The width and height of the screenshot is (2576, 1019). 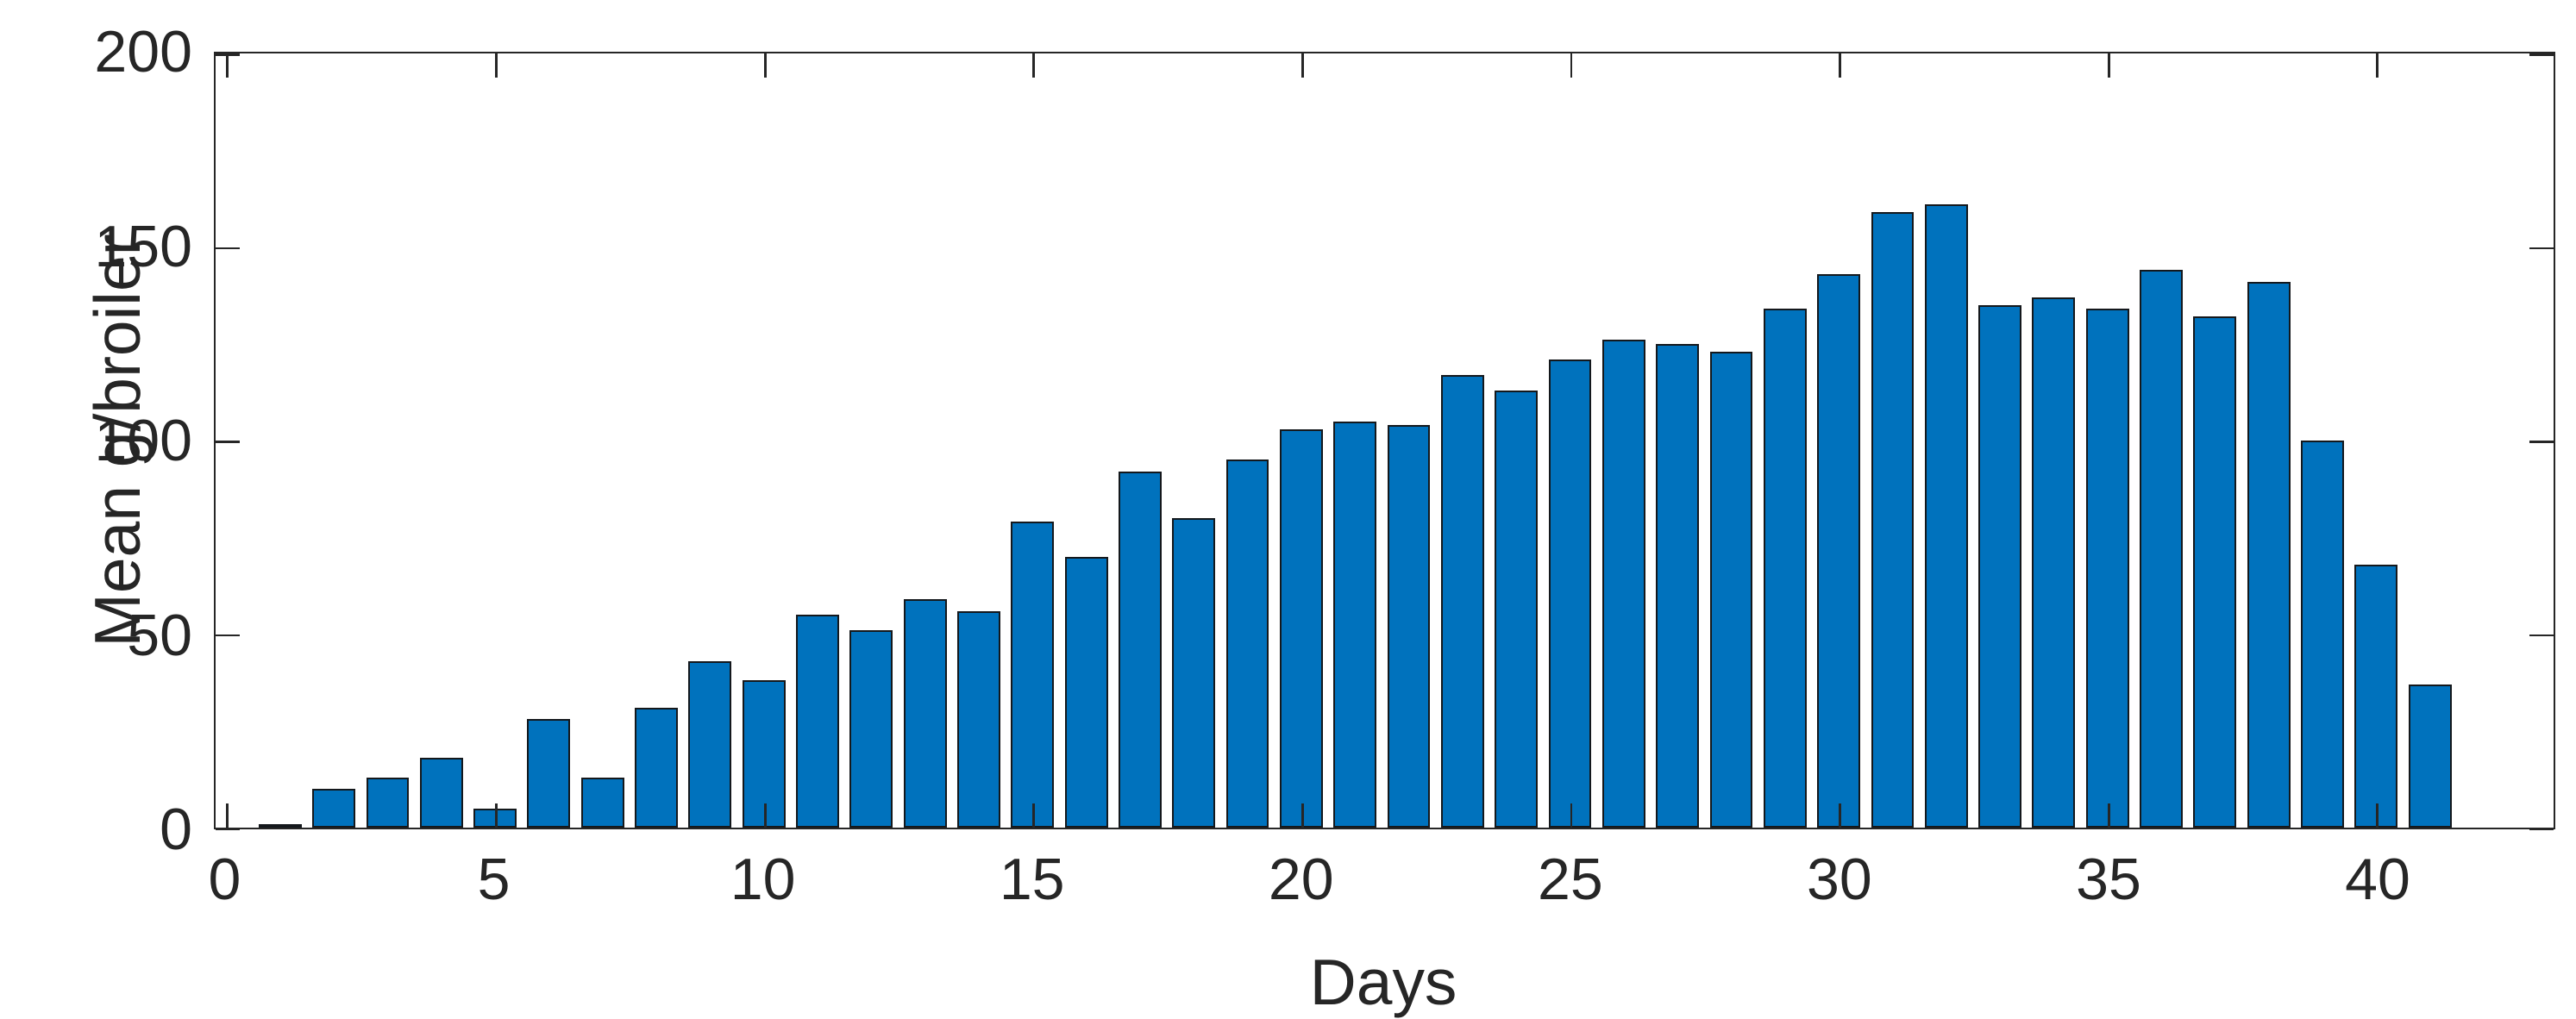 I want to click on x-tick-15-bottom, so click(x=1033, y=816).